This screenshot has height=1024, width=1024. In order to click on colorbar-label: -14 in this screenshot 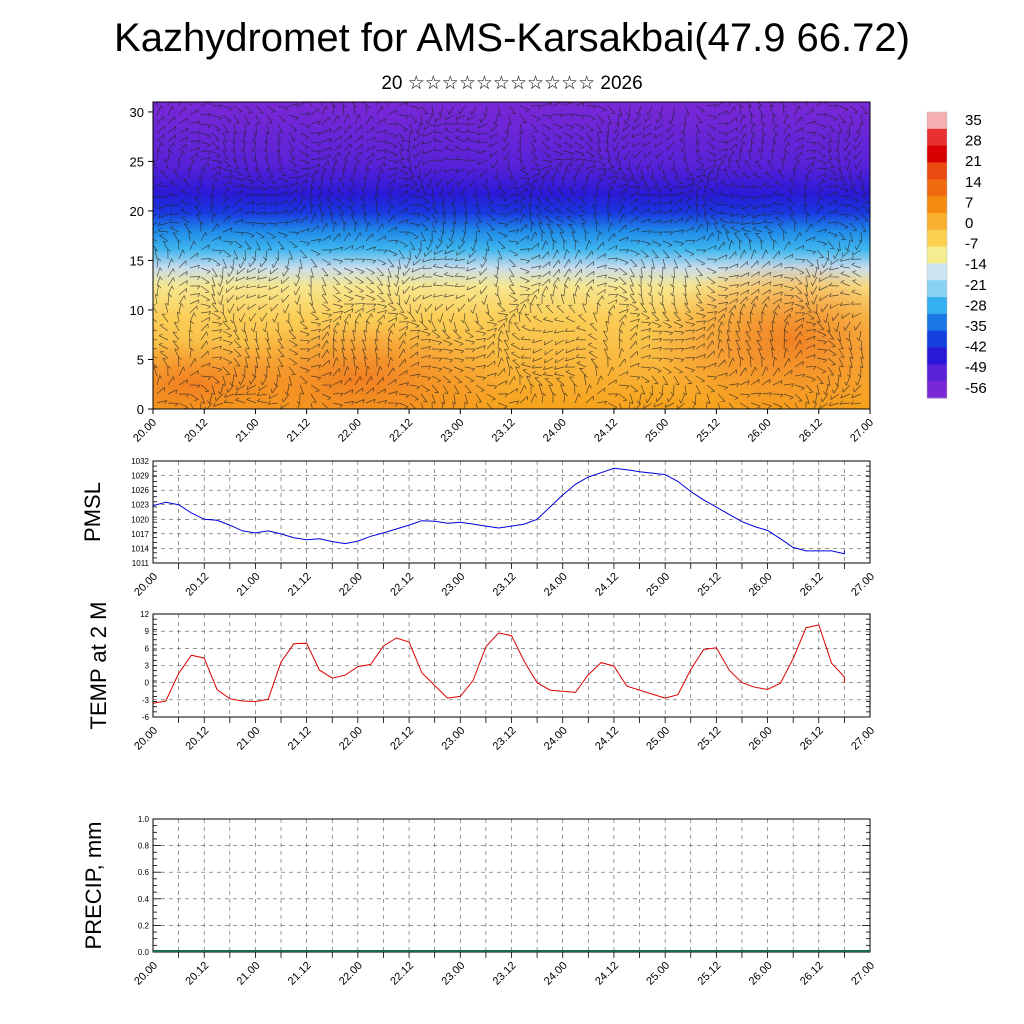, I will do `click(976, 264)`.